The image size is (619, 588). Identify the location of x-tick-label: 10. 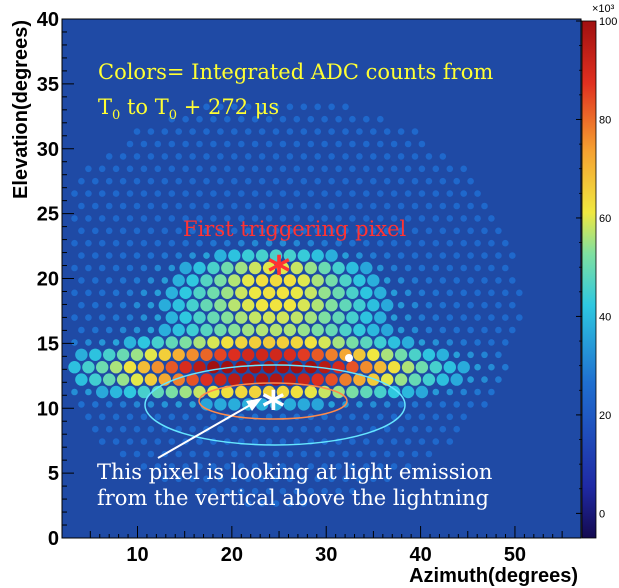
(137, 555).